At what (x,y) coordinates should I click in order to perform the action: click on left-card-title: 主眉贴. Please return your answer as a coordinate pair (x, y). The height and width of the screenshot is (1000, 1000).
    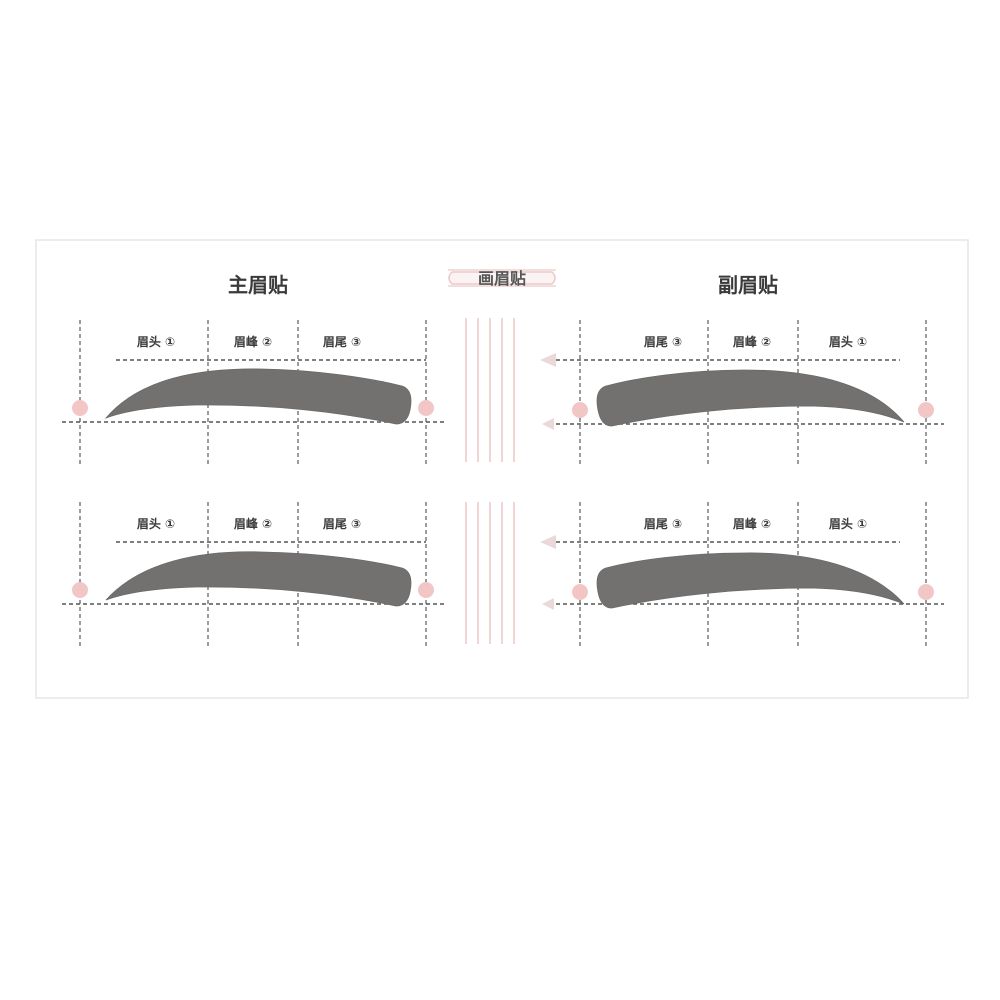
    Looking at the image, I should click on (258, 285).